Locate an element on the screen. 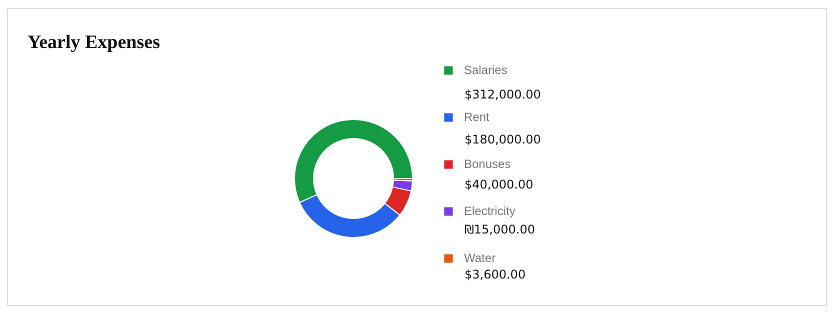  data-label: $40,000.00 is located at coordinates (499, 185).